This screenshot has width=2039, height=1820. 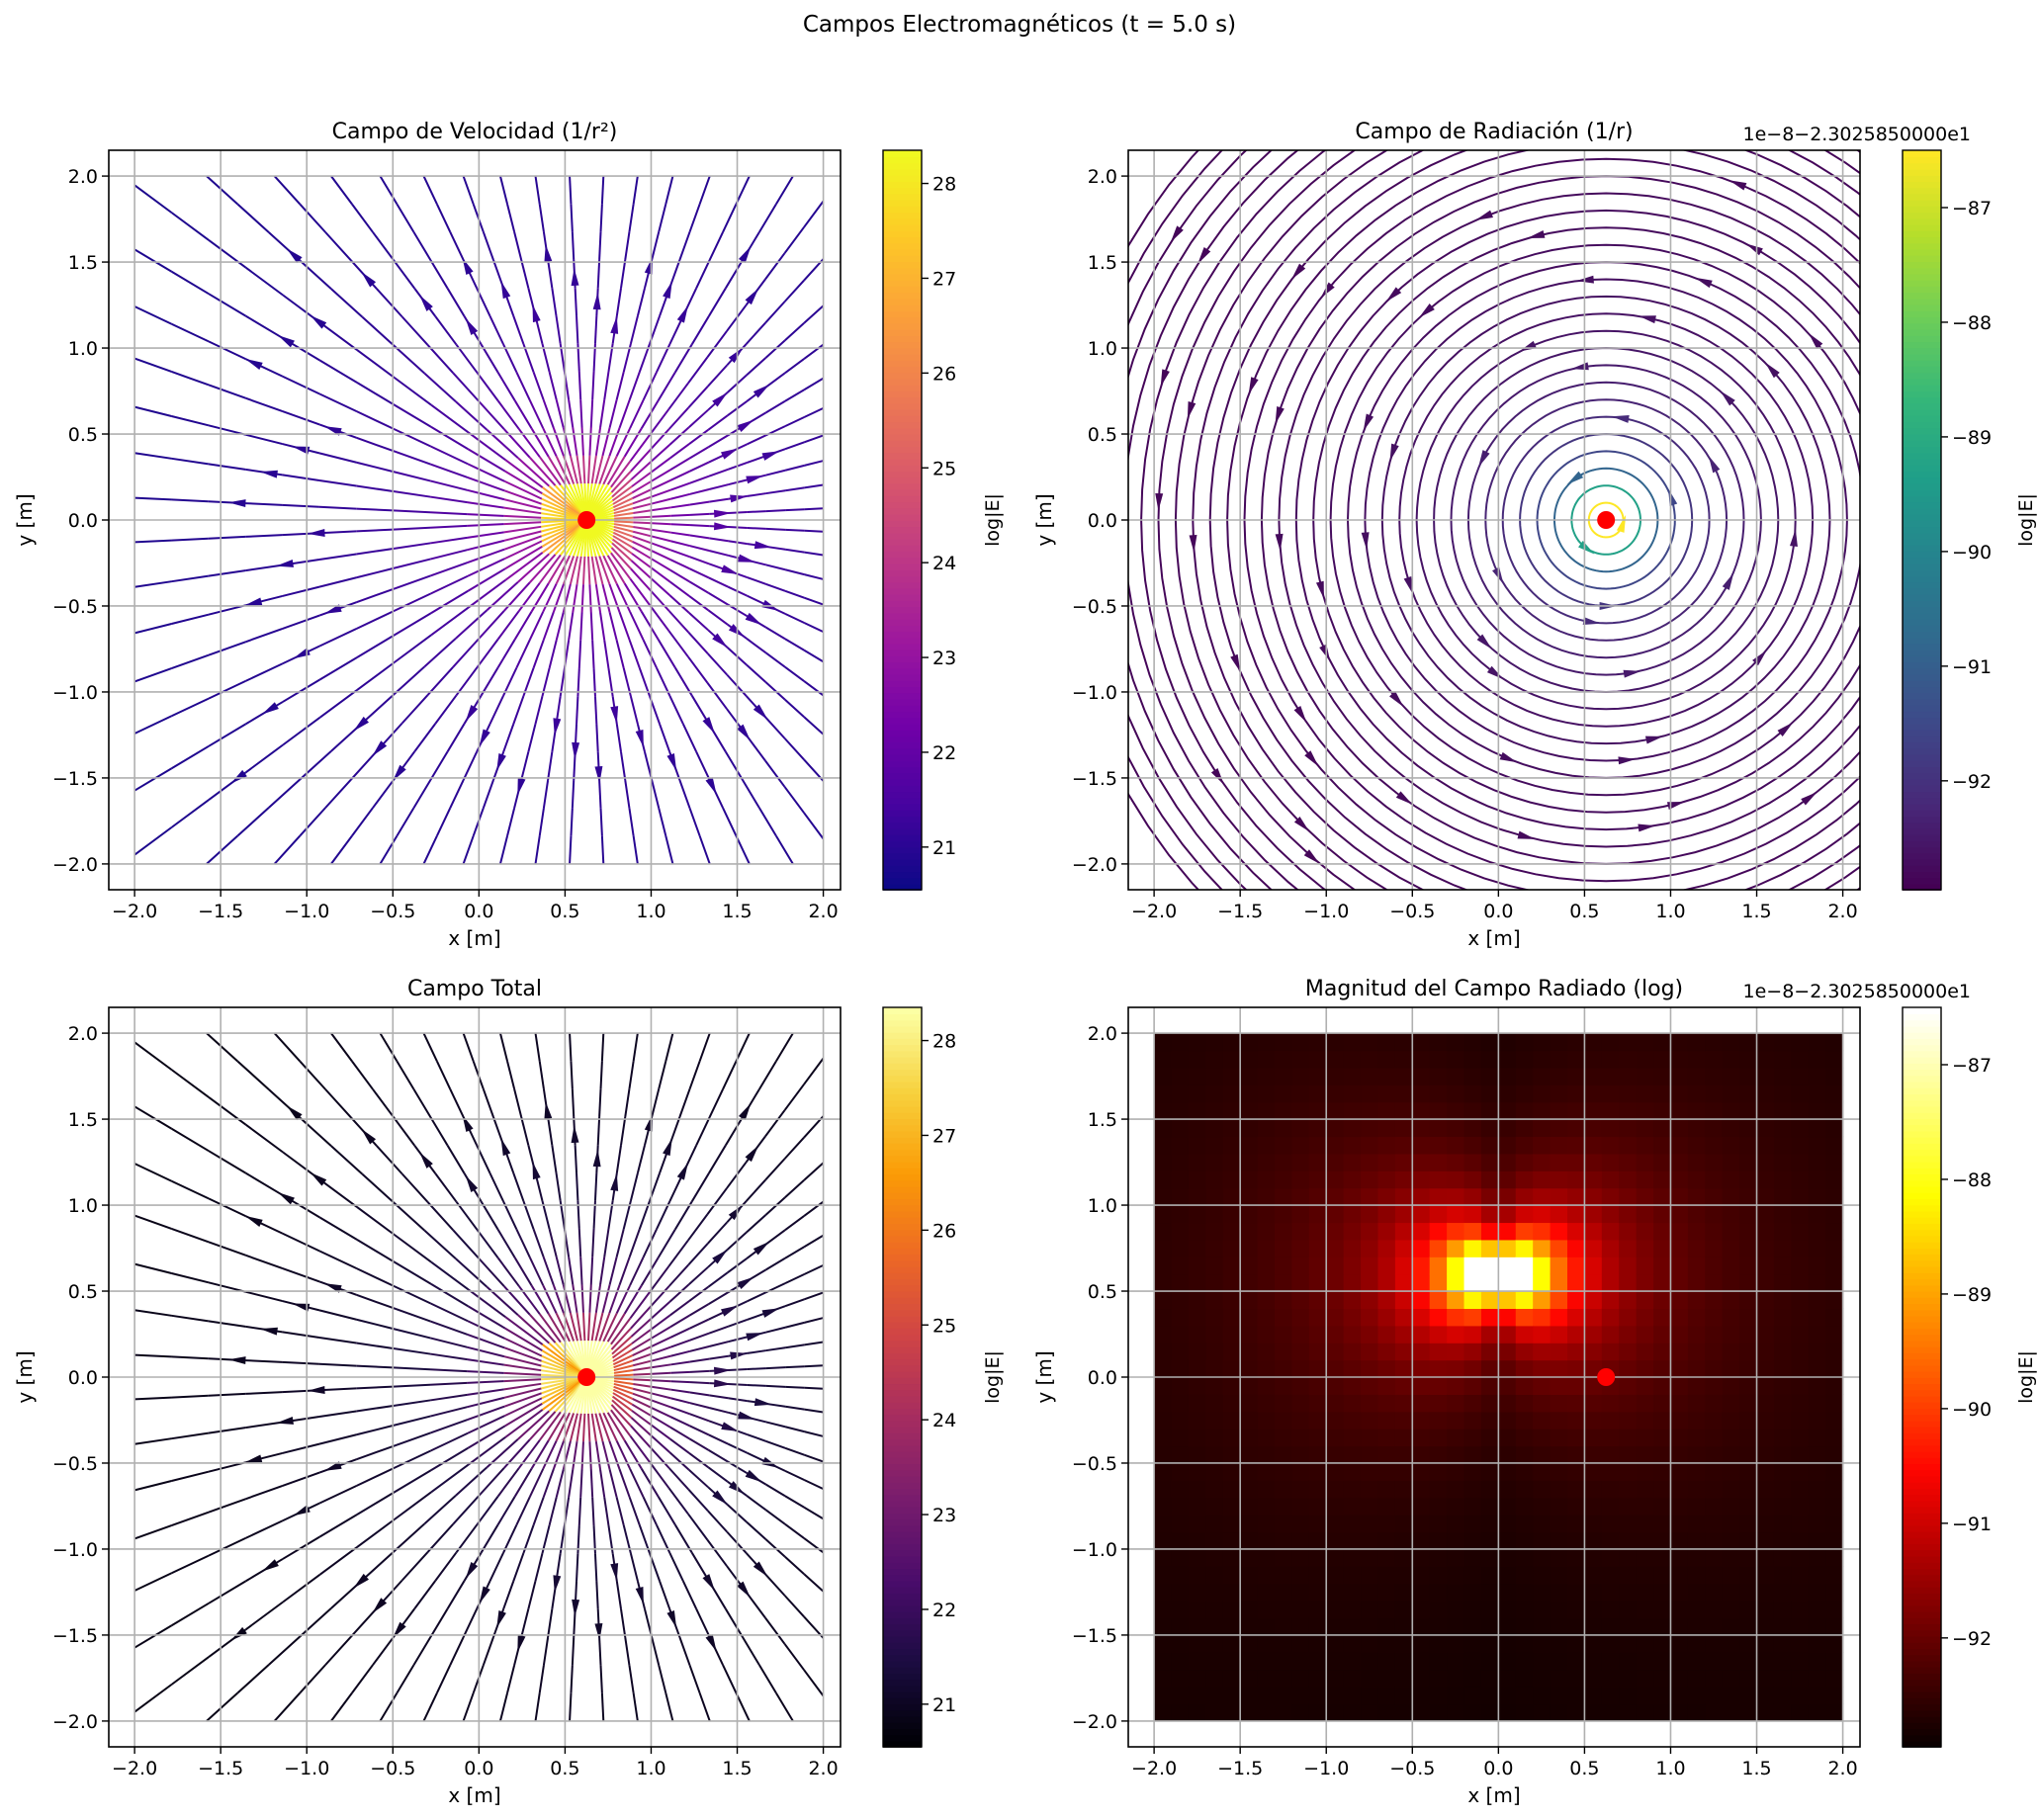 I want to click on y-tick-label: 0.0, so click(x=1102, y=521).